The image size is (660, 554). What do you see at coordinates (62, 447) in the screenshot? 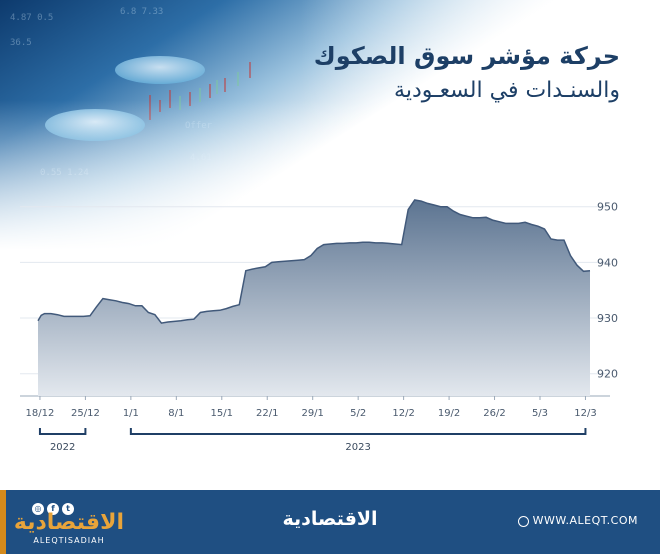
I see `year-label: 2022` at bounding box center [62, 447].